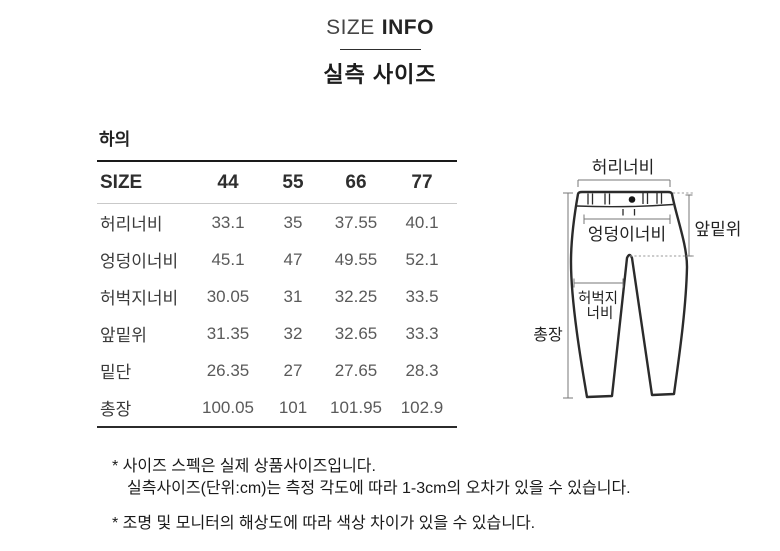 This screenshot has height=551, width=780. I want to click on page-title: SIZE INFO, so click(380, 28).